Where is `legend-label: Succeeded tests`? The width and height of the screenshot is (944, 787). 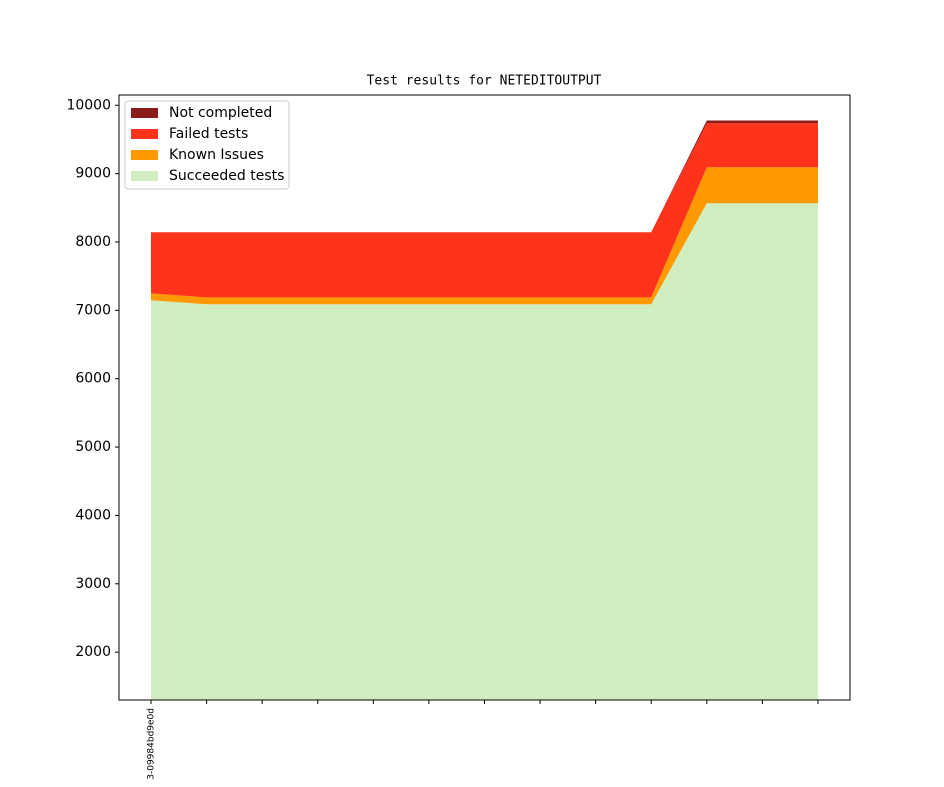 legend-label: Succeeded tests is located at coordinates (226, 176).